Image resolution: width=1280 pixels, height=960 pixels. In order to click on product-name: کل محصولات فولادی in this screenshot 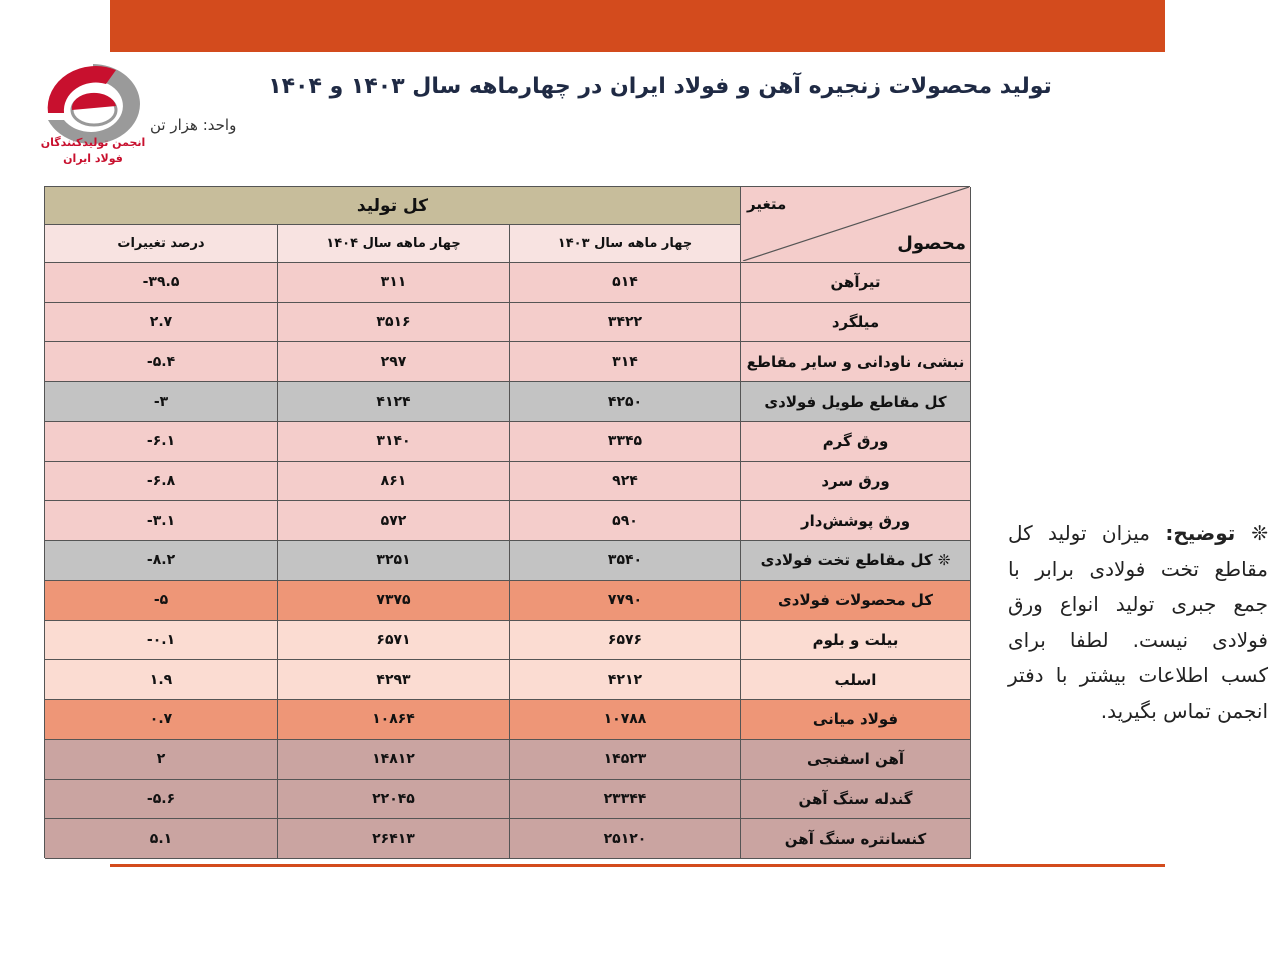, I will do `click(856, 600)`.